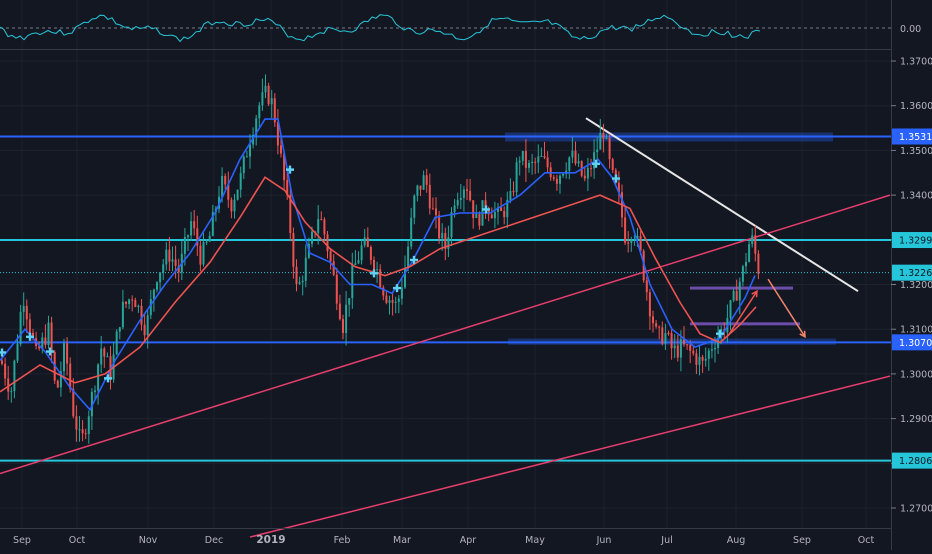  I want to click on price-tick-label: 1.37000, so click(916, 62).